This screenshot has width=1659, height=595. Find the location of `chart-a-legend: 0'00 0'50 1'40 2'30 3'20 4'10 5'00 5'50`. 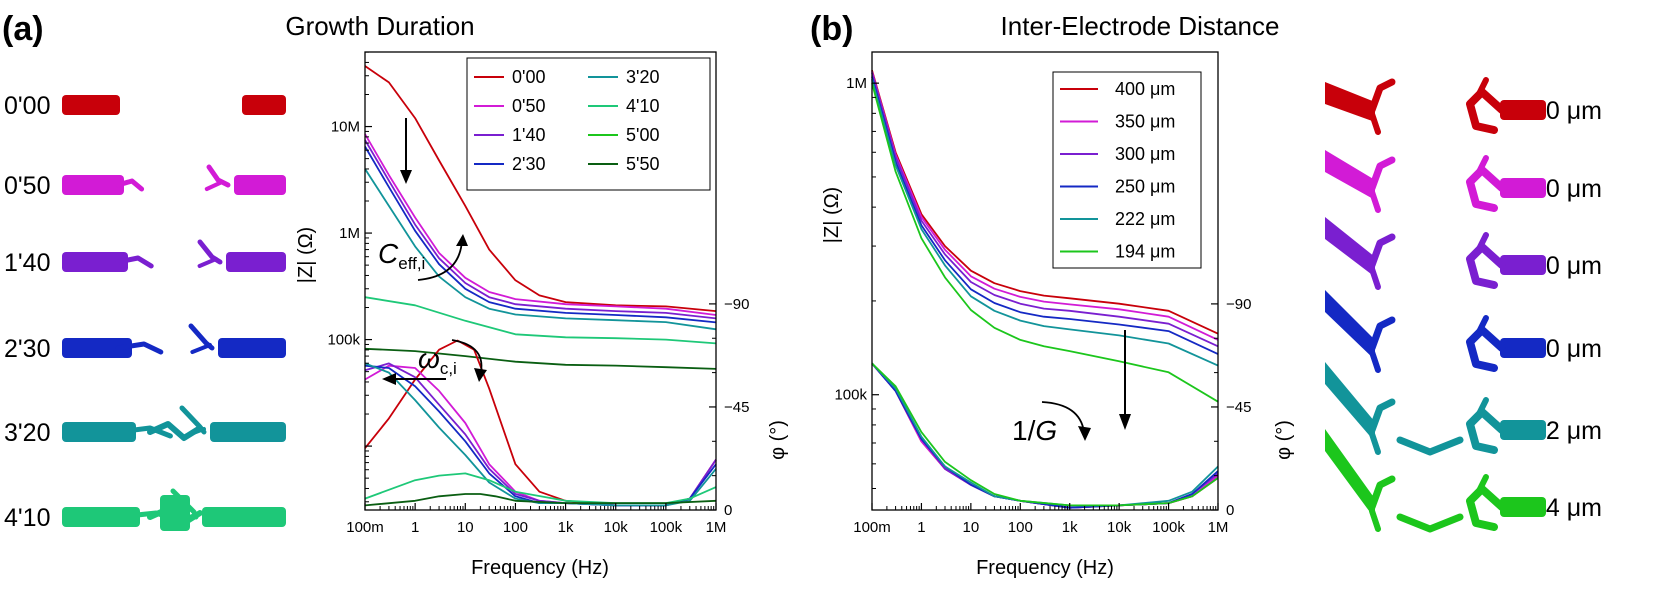

chart-a-legend: 0'00 0'50 1'40 2'30 3'20 4'10 5'00 5'50 is located at coordinates (588, 124).